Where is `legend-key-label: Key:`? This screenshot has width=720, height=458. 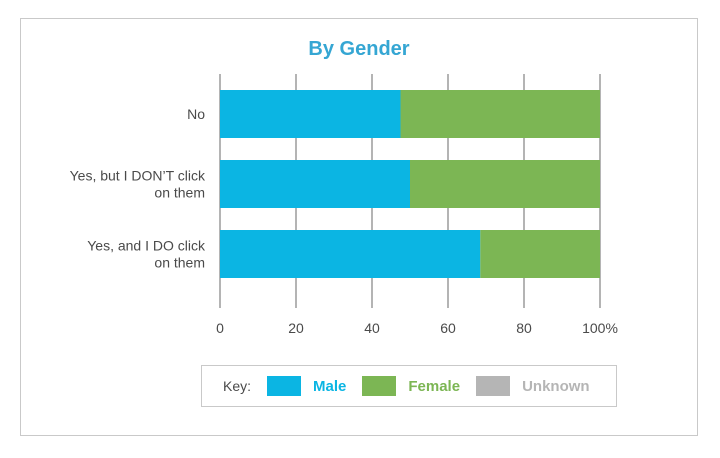
legend-key-label: Key: is located at coordinates (237, 386).